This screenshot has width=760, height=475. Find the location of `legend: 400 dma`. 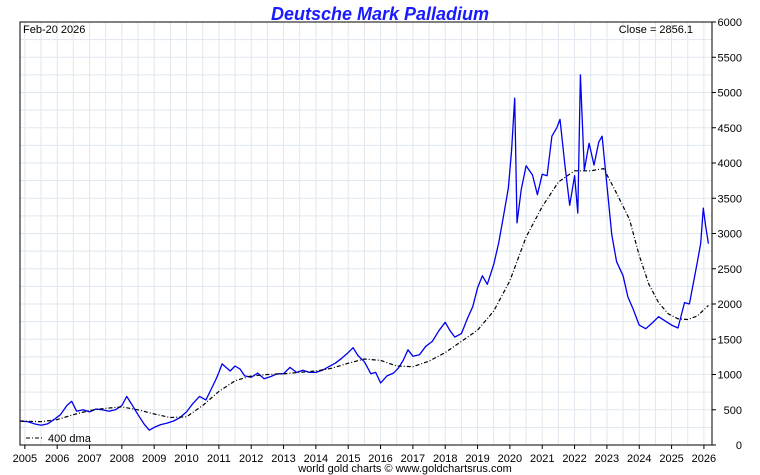

legend: 400 dma is located at coordinates (59, 439).